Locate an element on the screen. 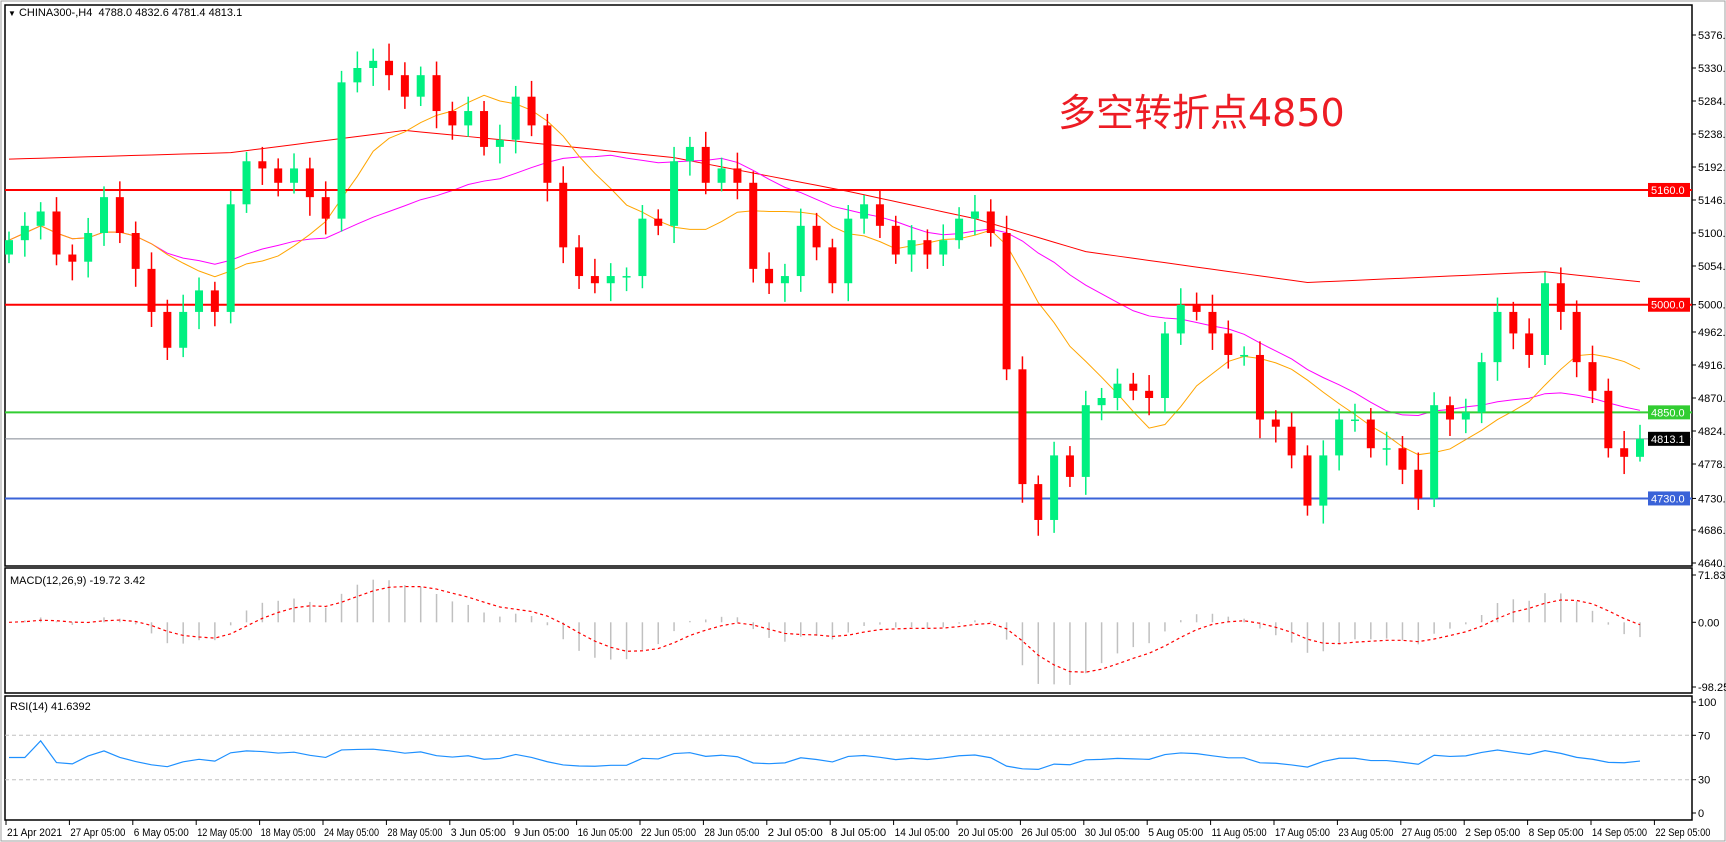  price-axis-label: 5376.0 is located at coordinates (1712, 36).